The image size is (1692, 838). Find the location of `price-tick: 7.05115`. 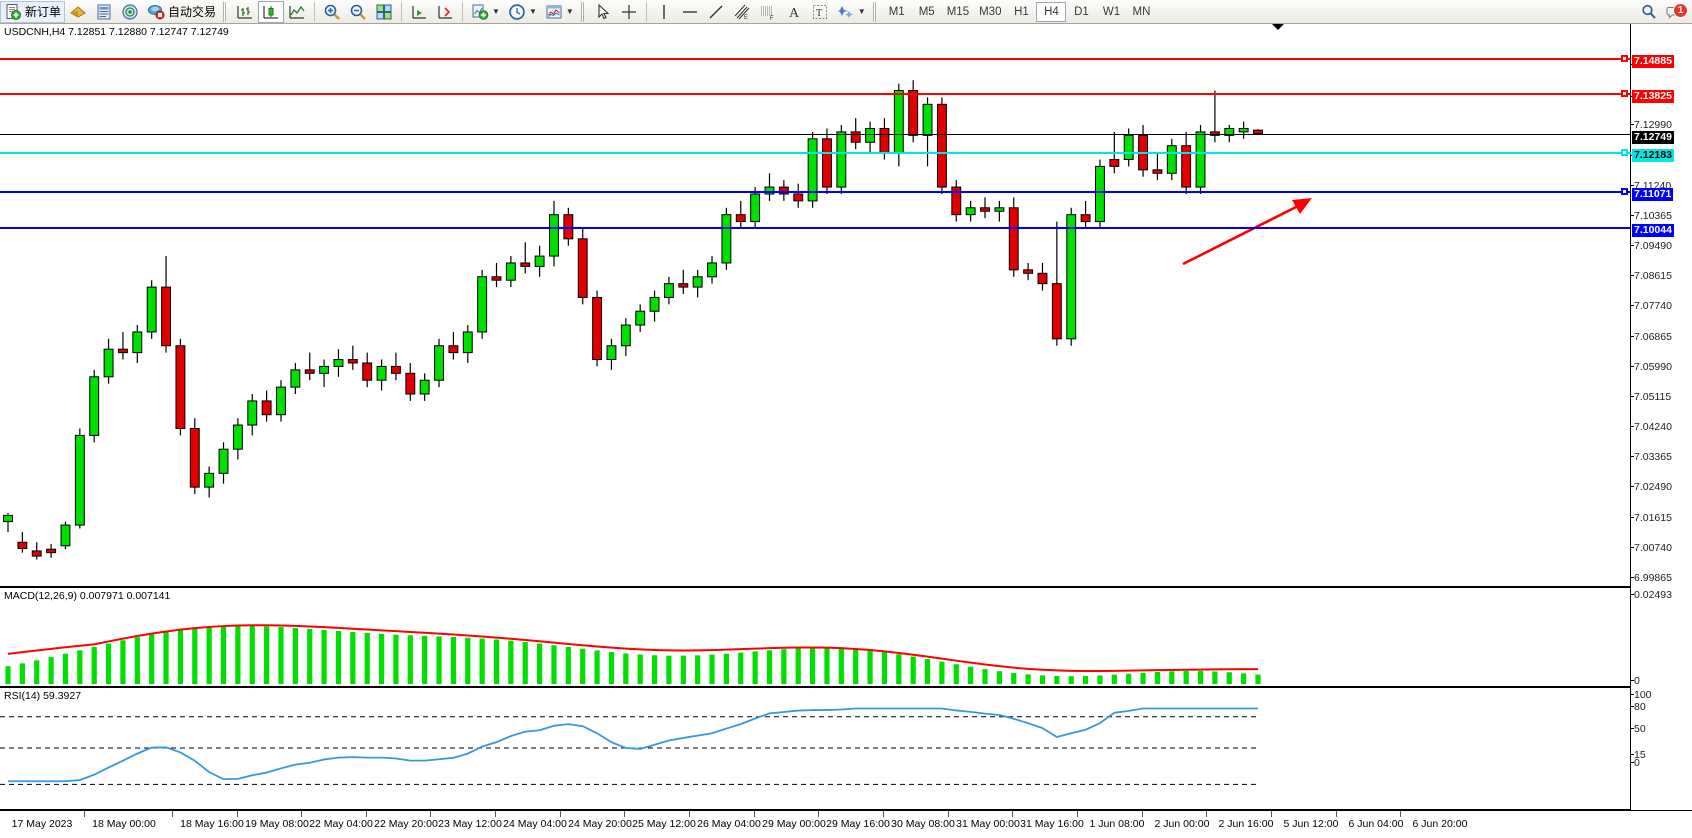

price-tick: 7.05115 is located at coordinates (1651, 396).